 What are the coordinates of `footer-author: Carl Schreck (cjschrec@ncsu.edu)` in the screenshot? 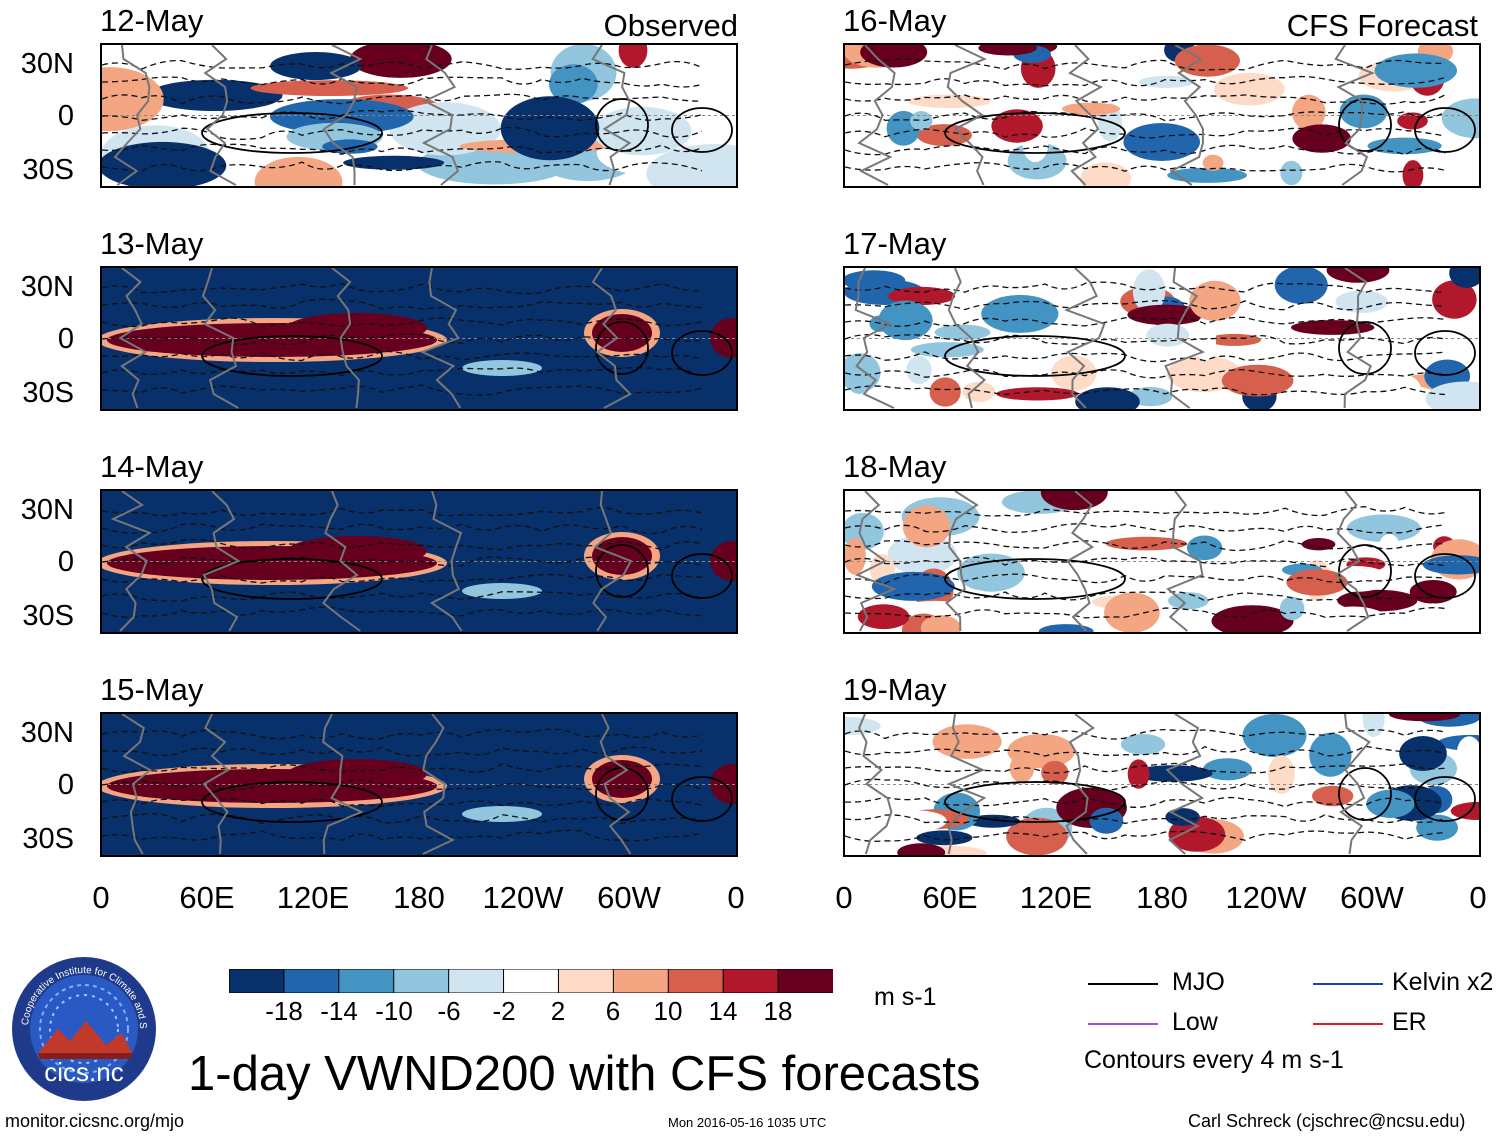 It's located at (1327, 1121).